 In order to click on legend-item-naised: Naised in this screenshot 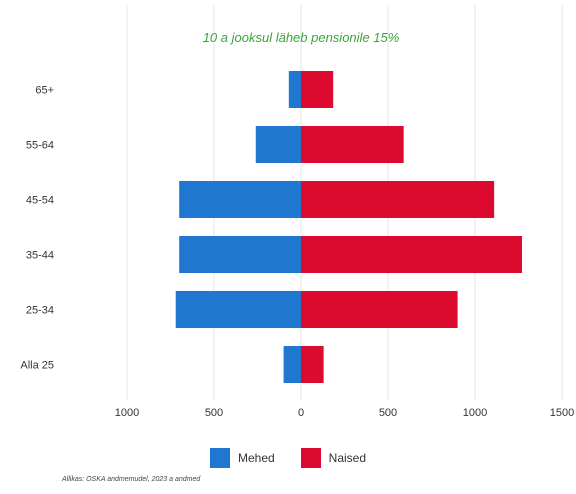, I will do `click(333, 458)`.